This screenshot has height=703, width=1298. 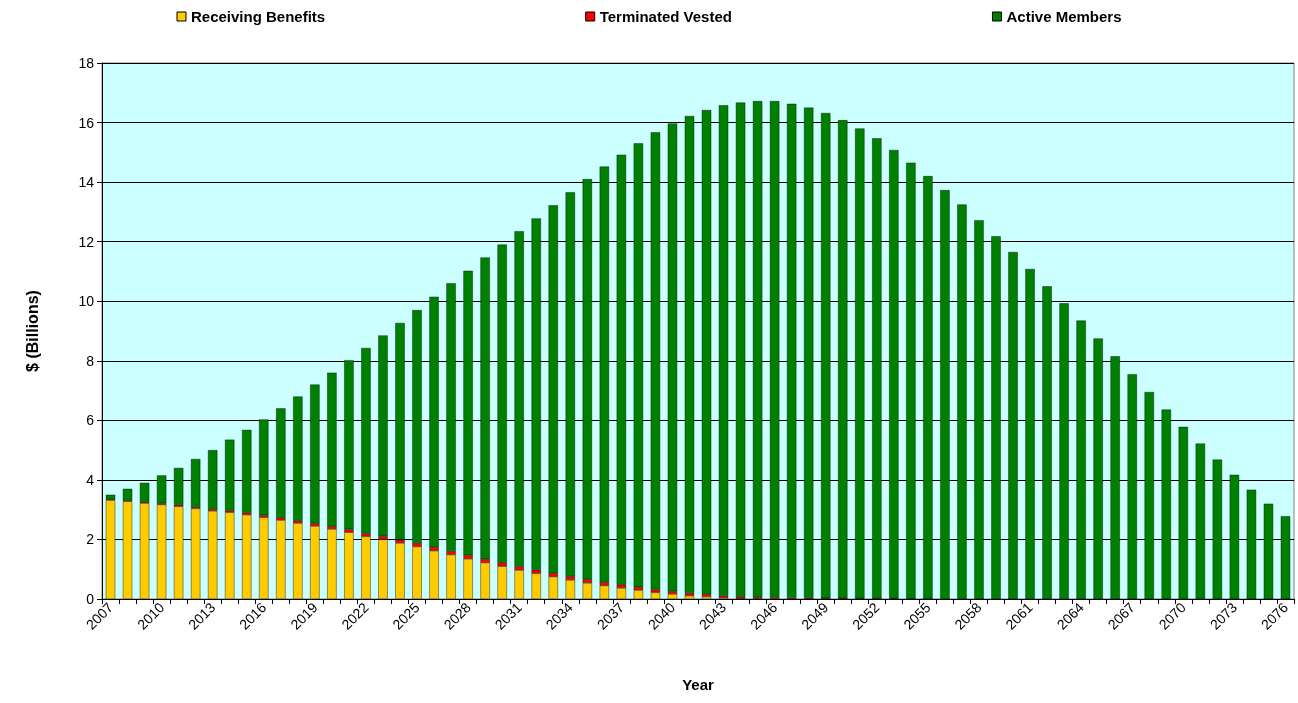 I want to click on y-tick-label: 0, so click(x=90, y=599).